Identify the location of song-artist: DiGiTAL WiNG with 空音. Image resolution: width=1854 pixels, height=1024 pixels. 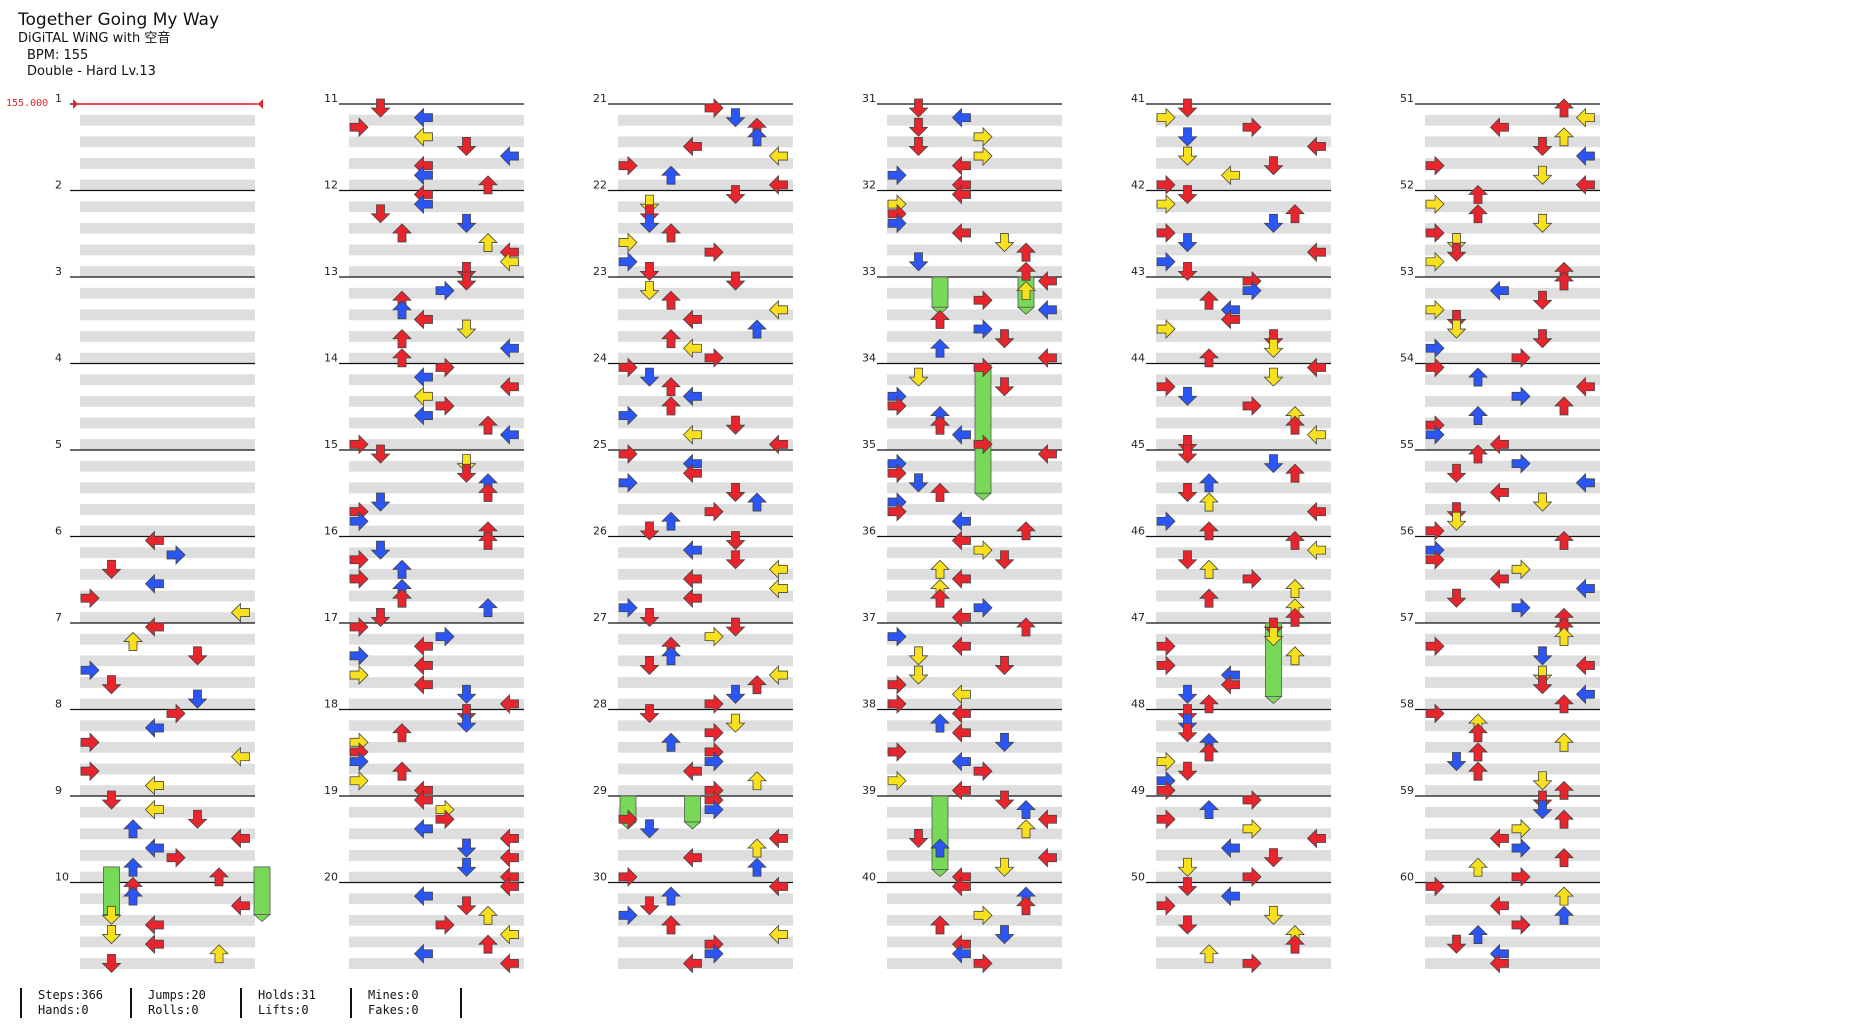
(94, 39).